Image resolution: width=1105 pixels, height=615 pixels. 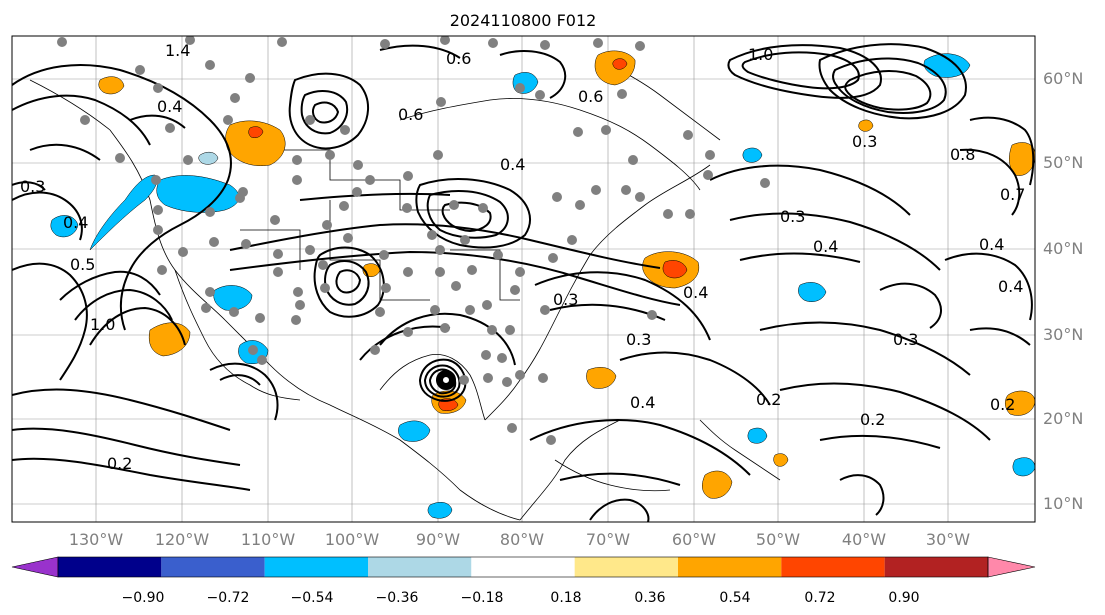 I want to click on longitude-label: 90°W, so click(x=438, y=539).